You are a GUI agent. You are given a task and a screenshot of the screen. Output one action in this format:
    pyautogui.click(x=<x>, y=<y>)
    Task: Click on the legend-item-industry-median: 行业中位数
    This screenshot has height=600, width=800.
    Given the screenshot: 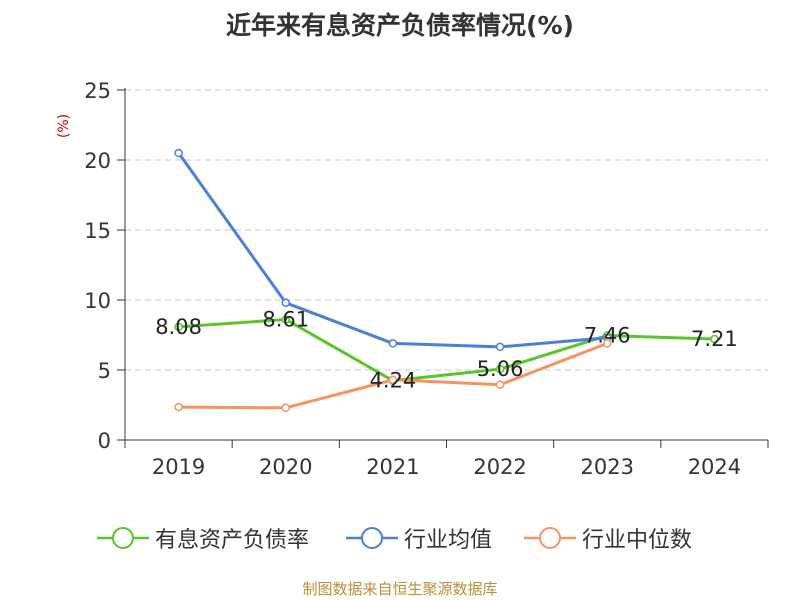 What is the action you would take?
    pyautogui.click(x=608, y=538)
    